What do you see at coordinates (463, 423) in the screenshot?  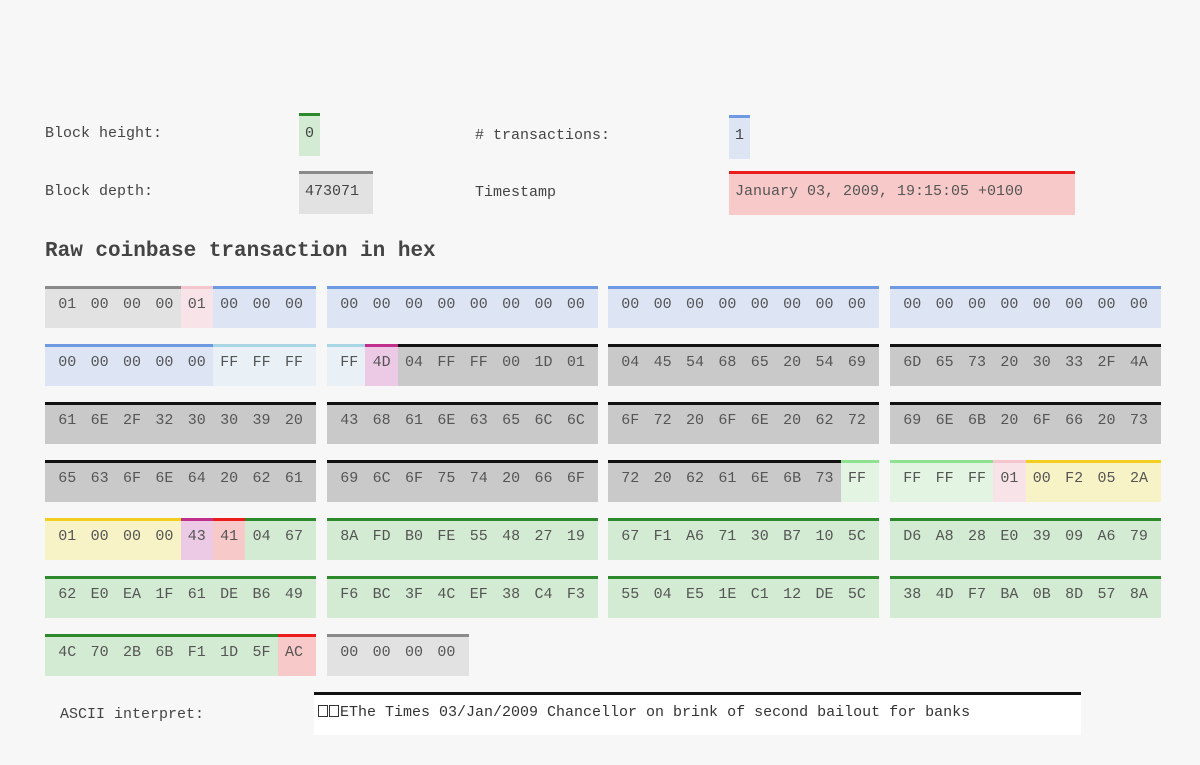 I see `hex-segment-script: 43 68 61 6E 63 65 6C 6C` at bounding box center [463, 423].